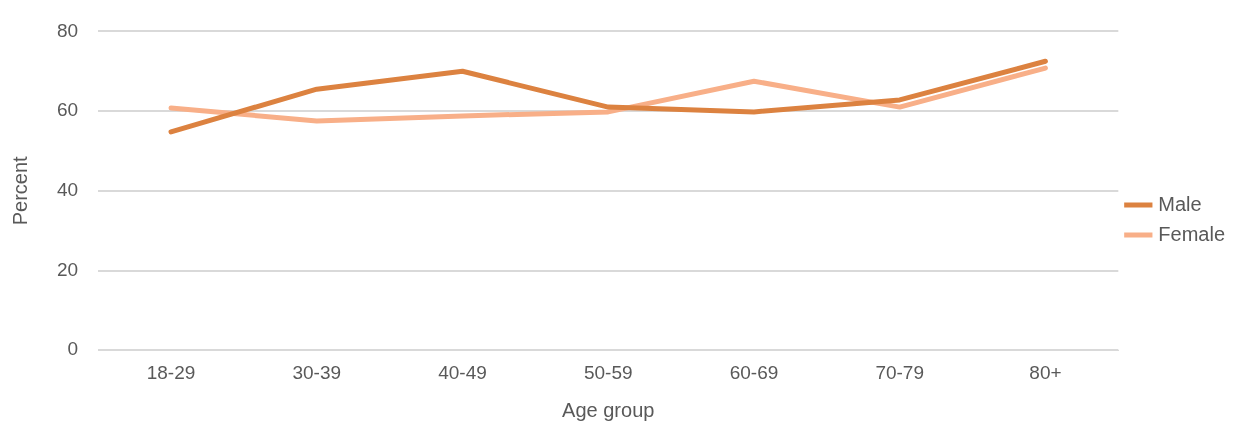 This screenshot has height=430, width=1240. Describe the element at coordinates (67, 110) in the screenshot. I see `y-tick-label: 60` at that location.